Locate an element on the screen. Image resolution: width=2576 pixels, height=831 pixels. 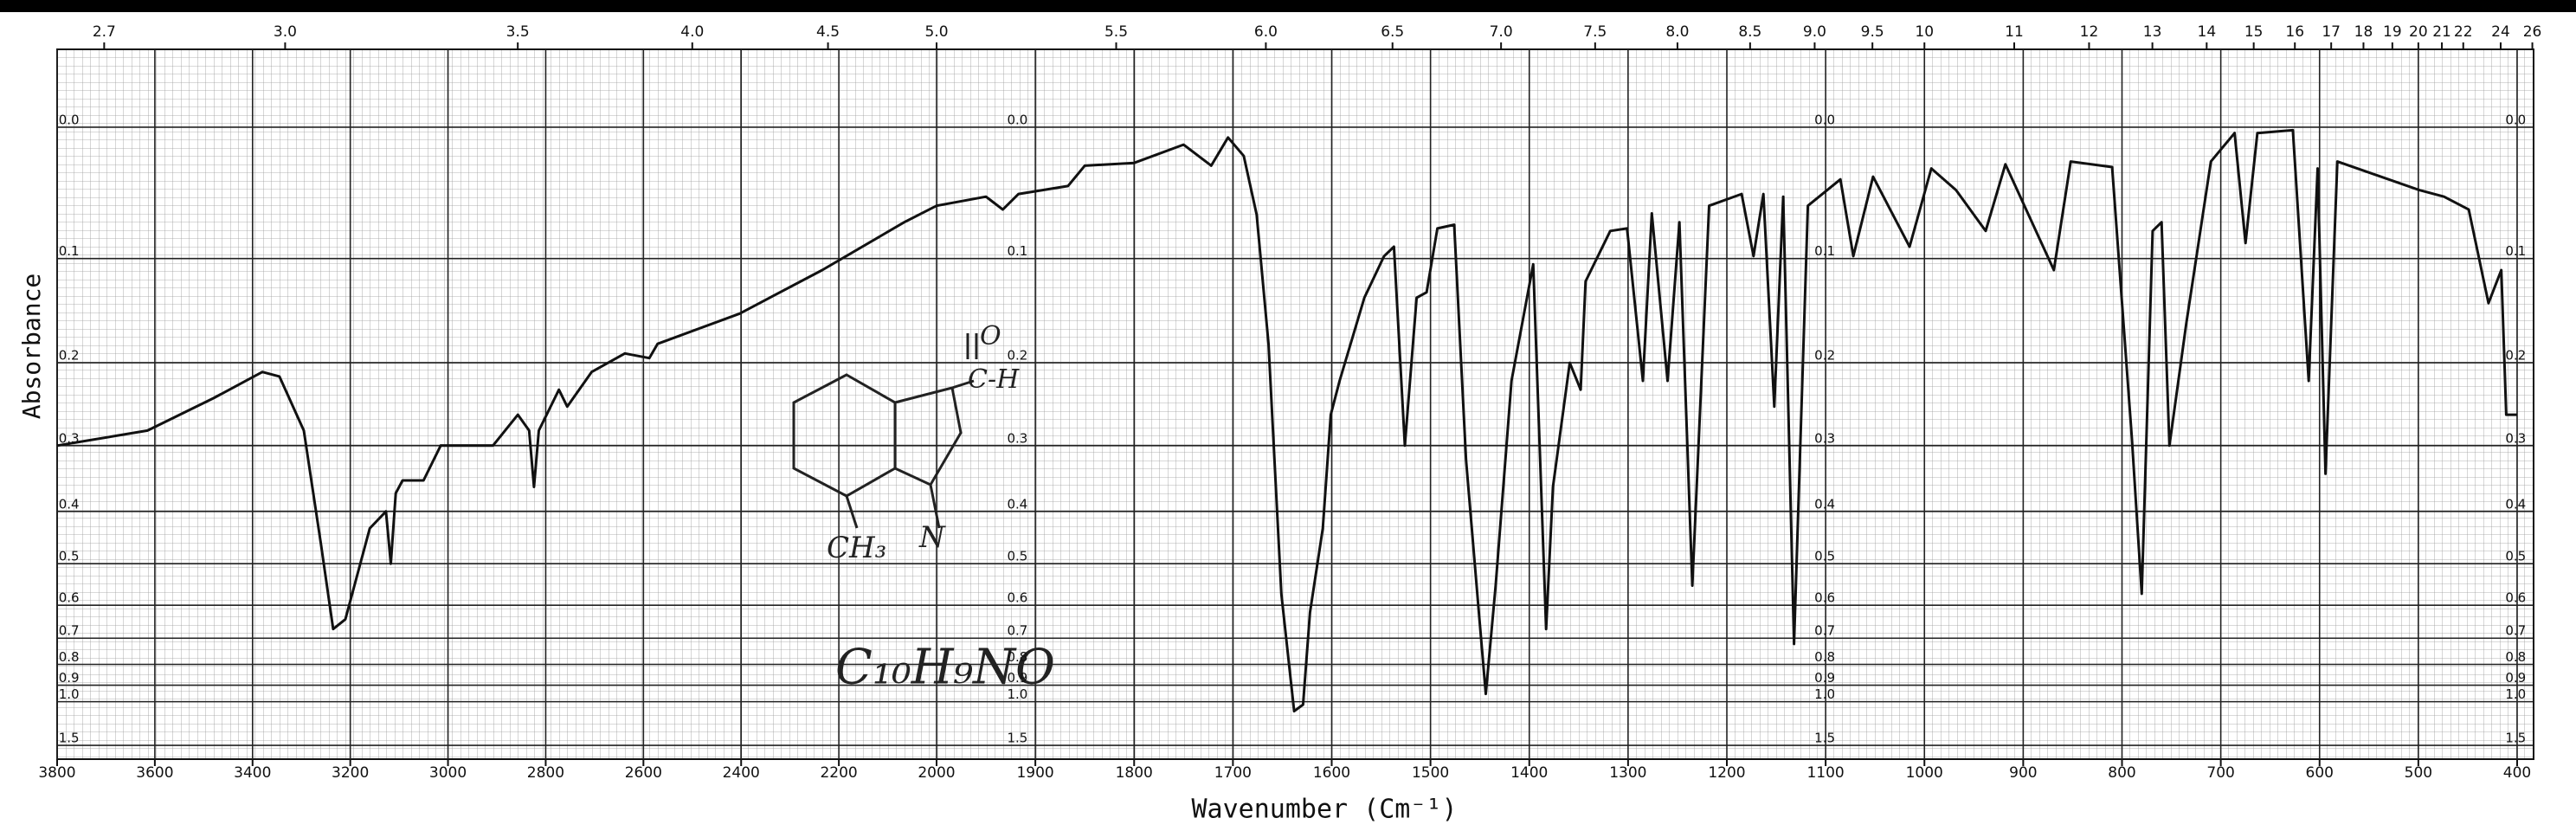
annotation: C-H is located at coordinates (994, 379).